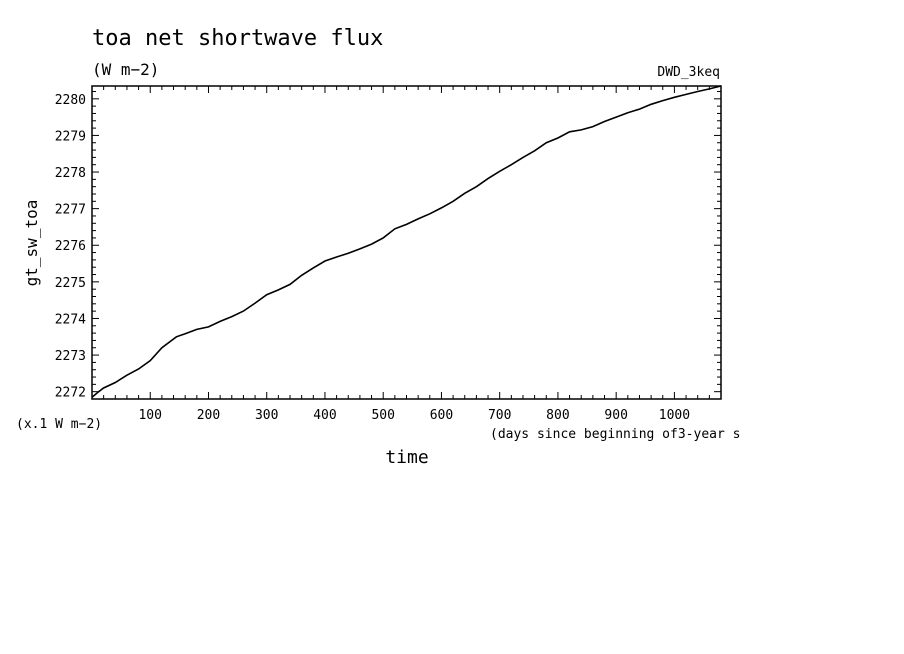  What do you see at coordinates (266, 415) in the screenshot?
I see `x-tick-label: 300` at bounding box center [266, 415].